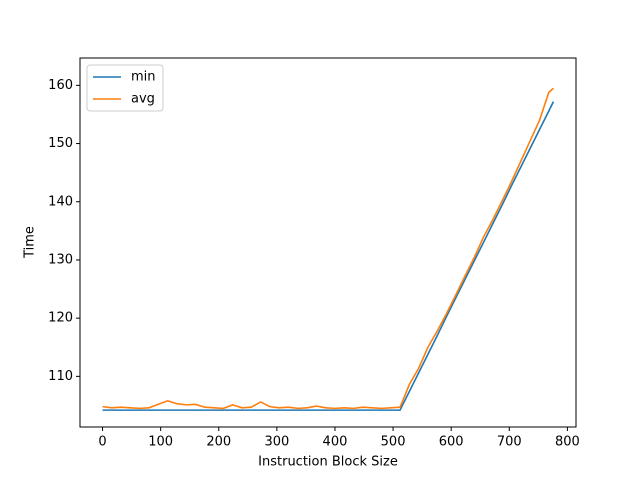 This screenshot has height=480, width=640. What do you see at coordinates (143, 99) in the screenshot?
I see `legend-label: avg` at bounding box center [143, 99].